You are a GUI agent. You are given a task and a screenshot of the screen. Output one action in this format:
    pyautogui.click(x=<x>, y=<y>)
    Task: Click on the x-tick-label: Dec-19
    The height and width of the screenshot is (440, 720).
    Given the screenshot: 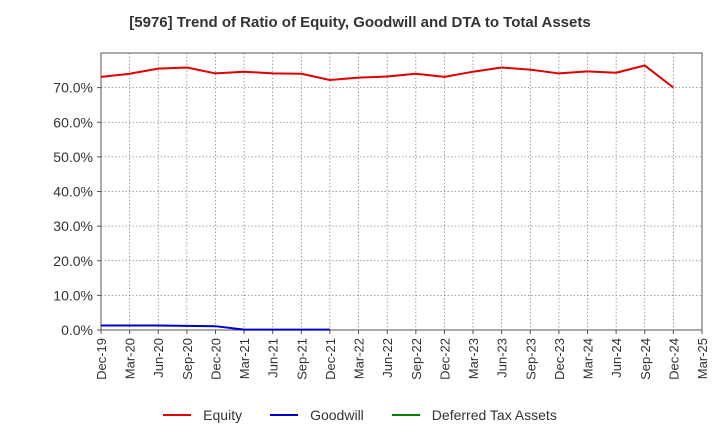 What is the action you would take?
    pyautogui.click(x=101, y=359)
    